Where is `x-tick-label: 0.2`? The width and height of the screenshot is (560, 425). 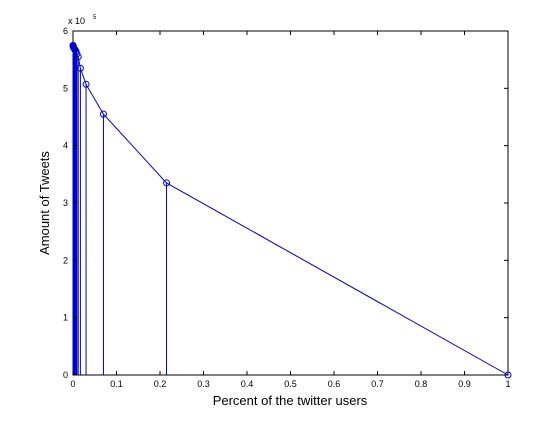
x-tick-label: 0.2 is located at coordinates (160, 384).